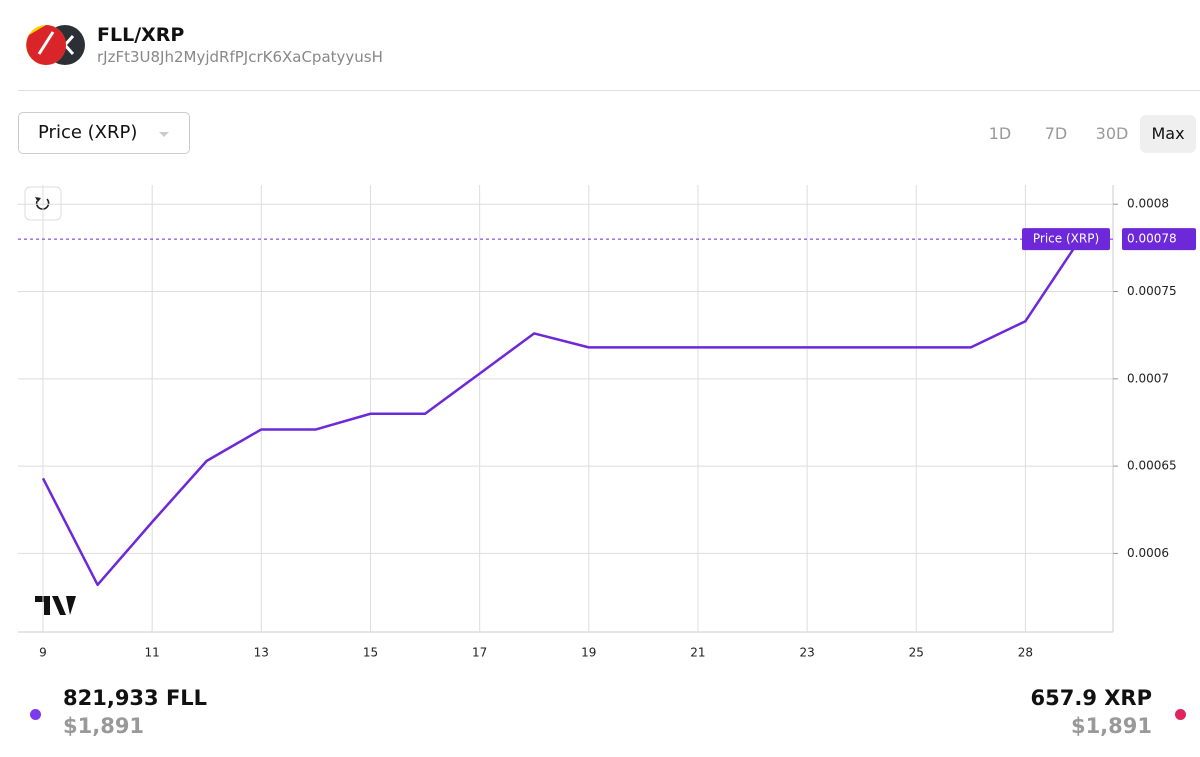 The height and width of the screenshot is (757, 1200). Describe the element at coordinates (370, 653) in the screenshot. I see `x-tick-label: 15` at that location.